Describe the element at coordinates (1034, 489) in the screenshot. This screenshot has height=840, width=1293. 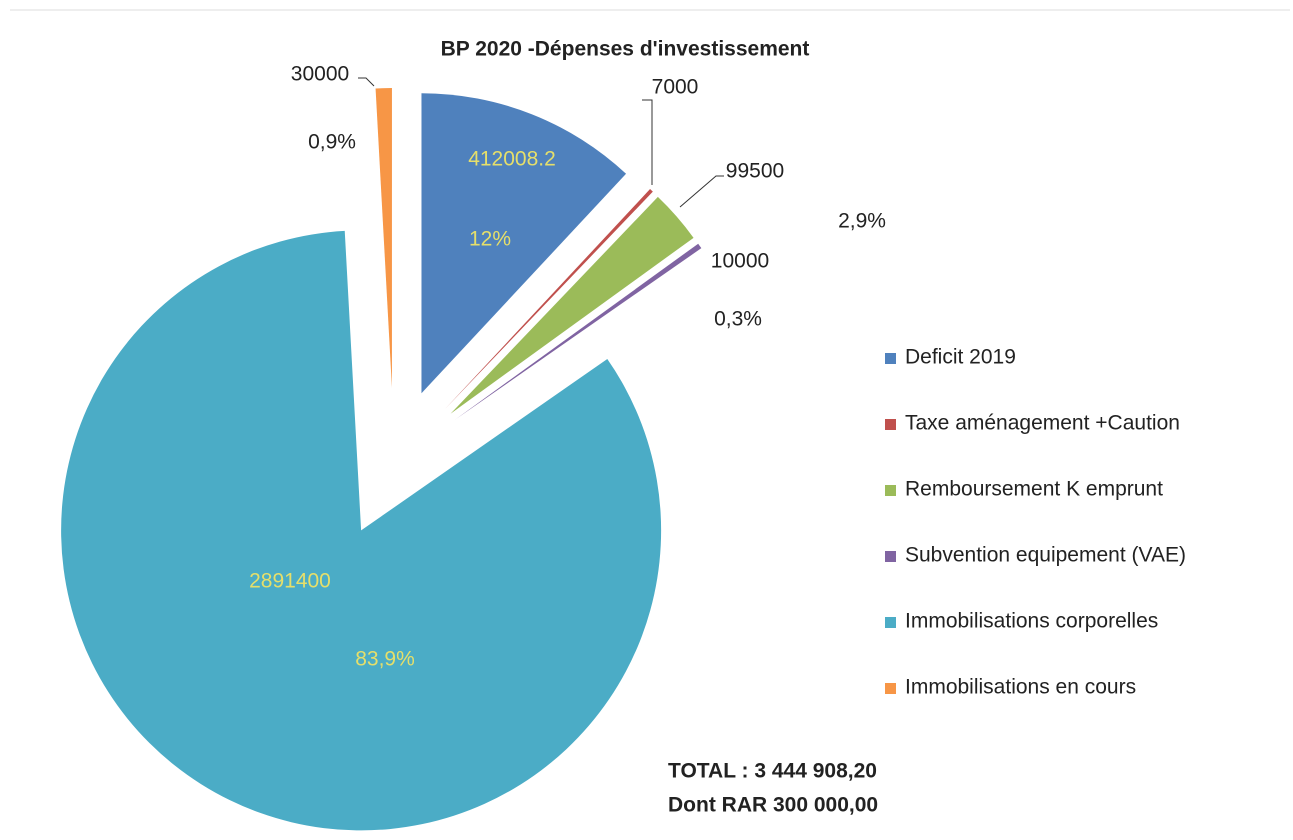
I see `legend-label: Remboursement K emprunt` at that location.